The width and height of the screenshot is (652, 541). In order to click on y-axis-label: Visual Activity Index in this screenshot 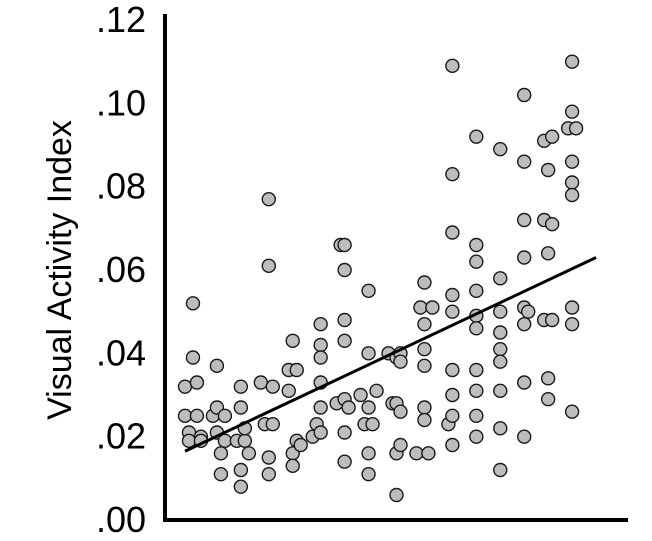, I will do `click(60, 270)`.